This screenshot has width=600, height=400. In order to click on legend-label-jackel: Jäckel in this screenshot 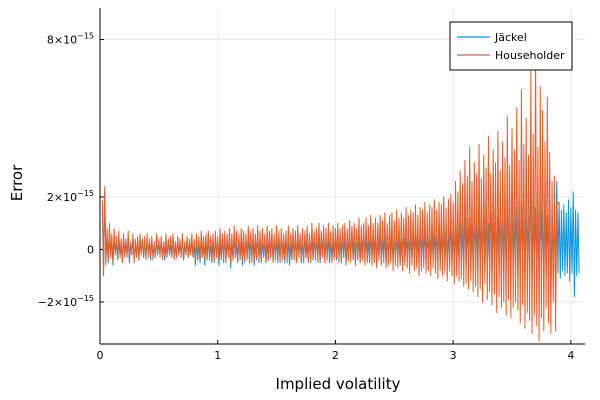, I will do `click(510, 37)`.